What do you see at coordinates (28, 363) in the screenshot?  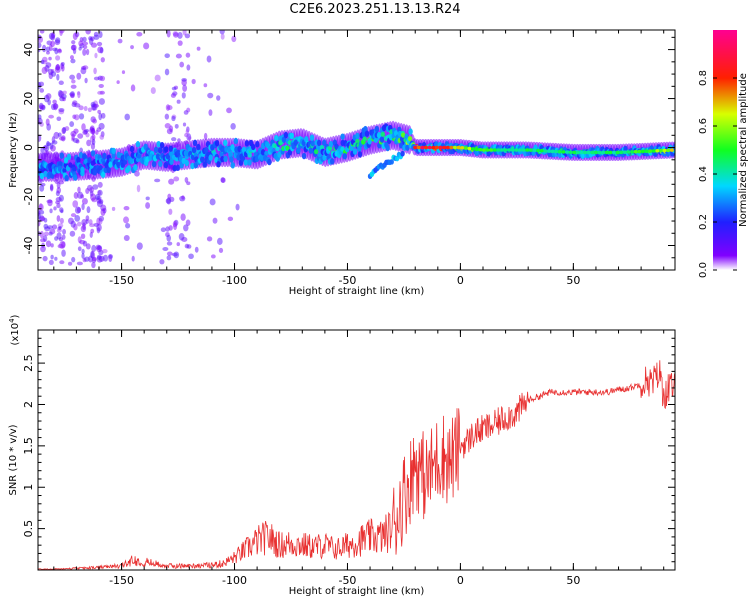 I see `snr-y-tick-label: 2.5` at bounding box center [28, 363].